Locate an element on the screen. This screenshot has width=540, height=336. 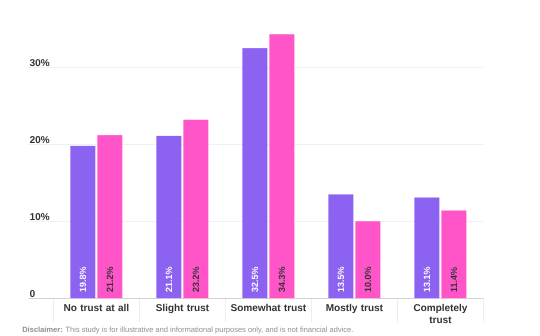
data-label: 23.2% is located at coordinates (196, 279).